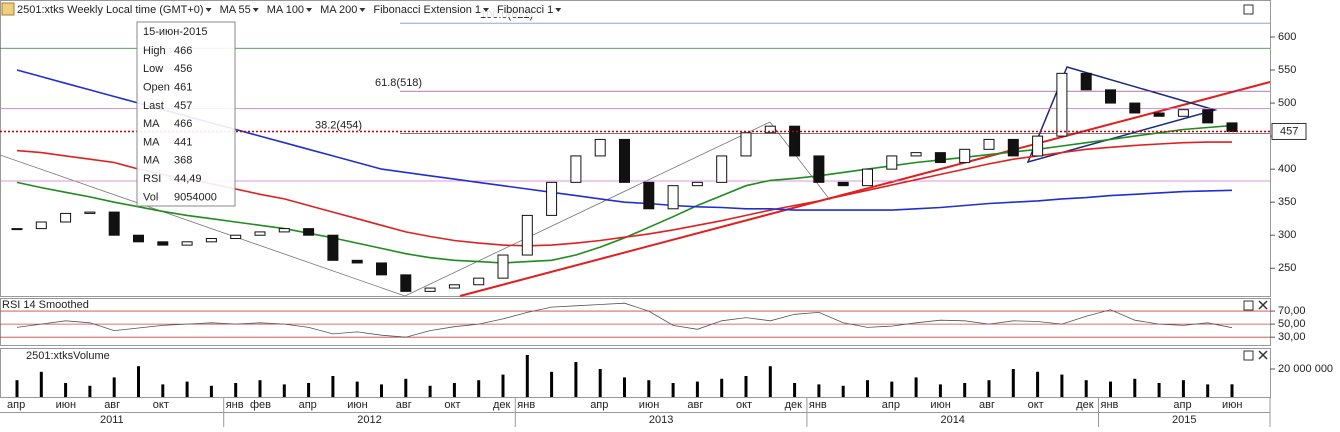 Image resolution: width=1340 pixels, height=432 pixels. I want to click on toolbar-bg, so click(311, 10).